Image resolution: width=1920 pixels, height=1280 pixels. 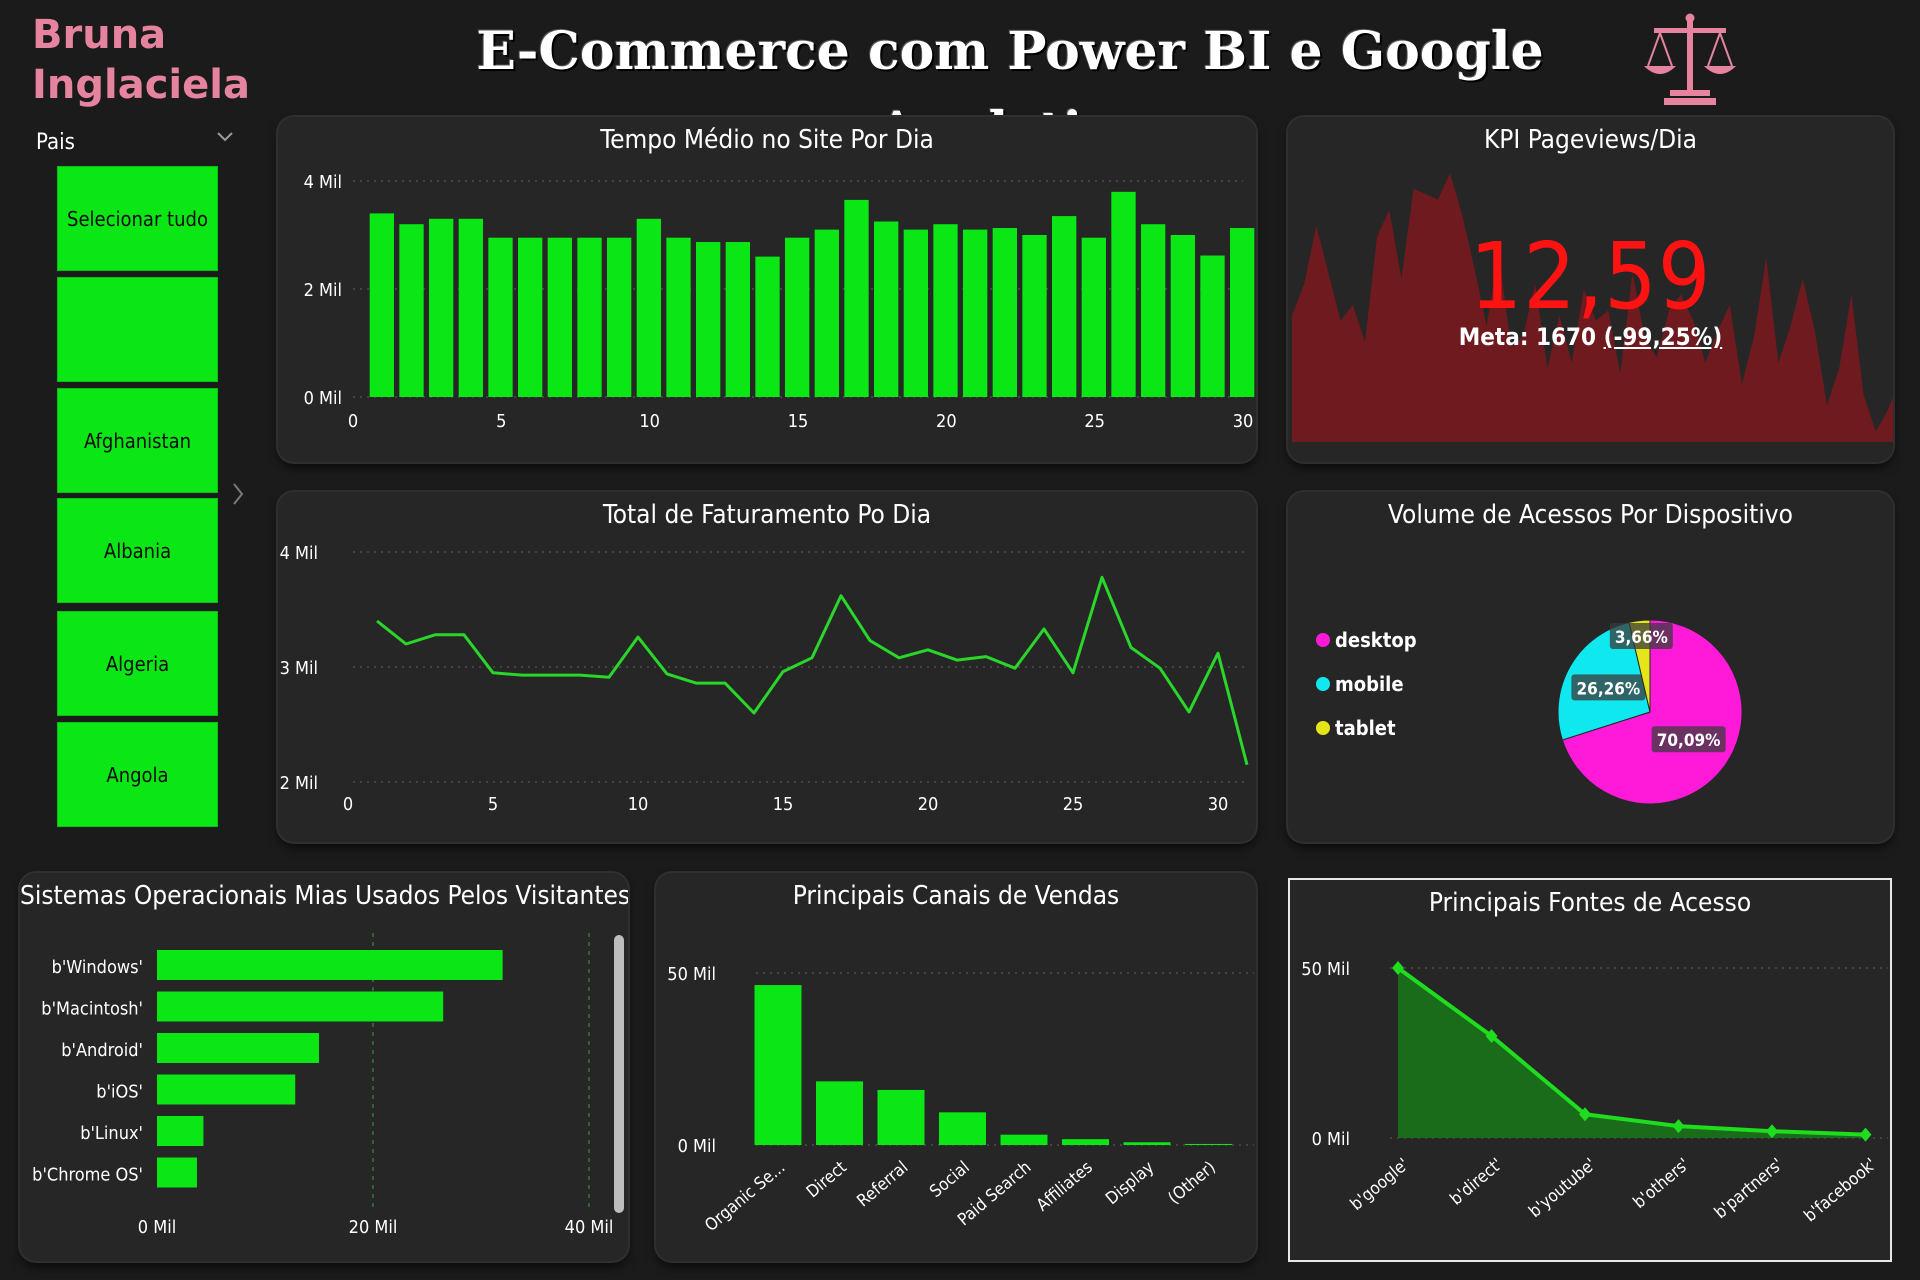 What do you see at coordinates (299, 668) in the screenshot?
I see `y-tick-label: 3 Mil` at bounding box center [299, 668].